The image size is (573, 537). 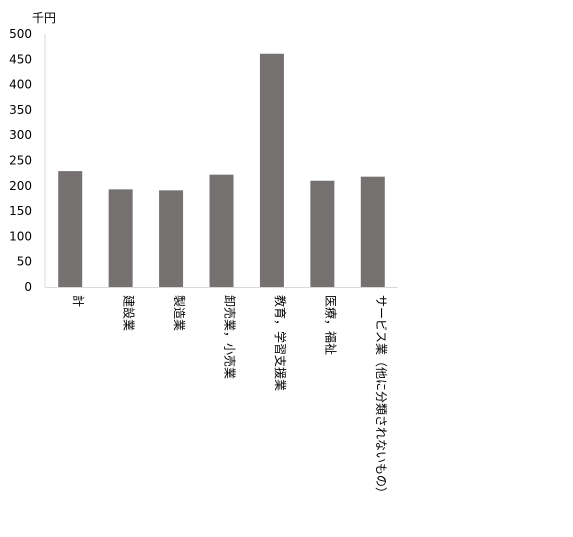 What do you see at coordinates (129, 313) in the screenshot?
I see `x-category-label: 建設業` at bounding box center [129, 313].